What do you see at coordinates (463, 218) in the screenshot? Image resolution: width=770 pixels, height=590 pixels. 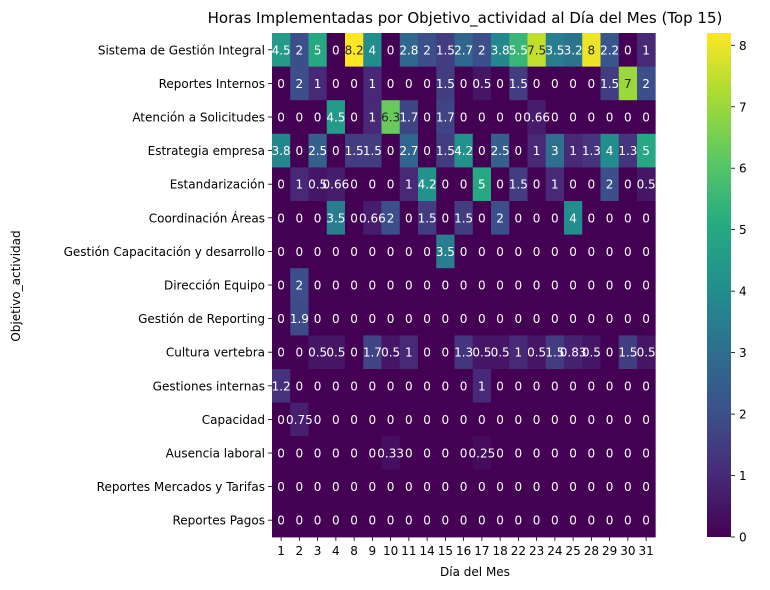 I see `cell-value-label: 1.5` at bounding box center [463, 218].